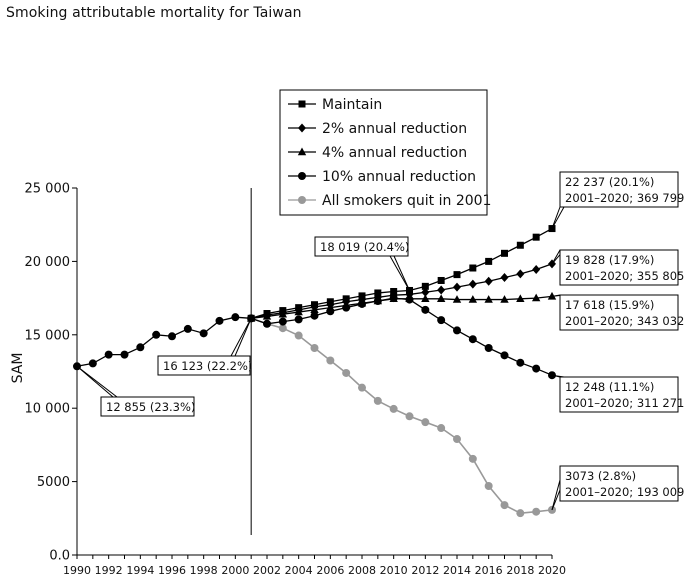 This screenshot has width=688, height=584. Describe the element at coordinates (609, 260) in the screenshot. I see `annotation-text: 19 828 (17.9%)` at that location.